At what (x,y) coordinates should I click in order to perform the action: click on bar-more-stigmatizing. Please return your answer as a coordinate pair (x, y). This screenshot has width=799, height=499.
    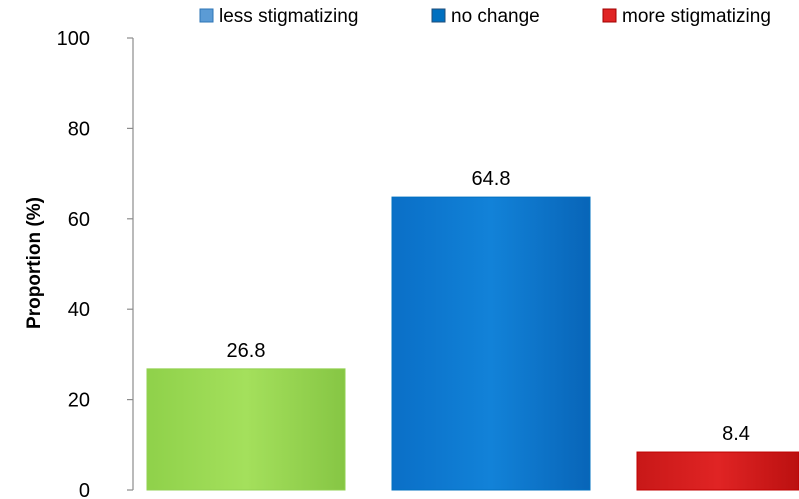
    Looking at the image, I should click on (717, 471).